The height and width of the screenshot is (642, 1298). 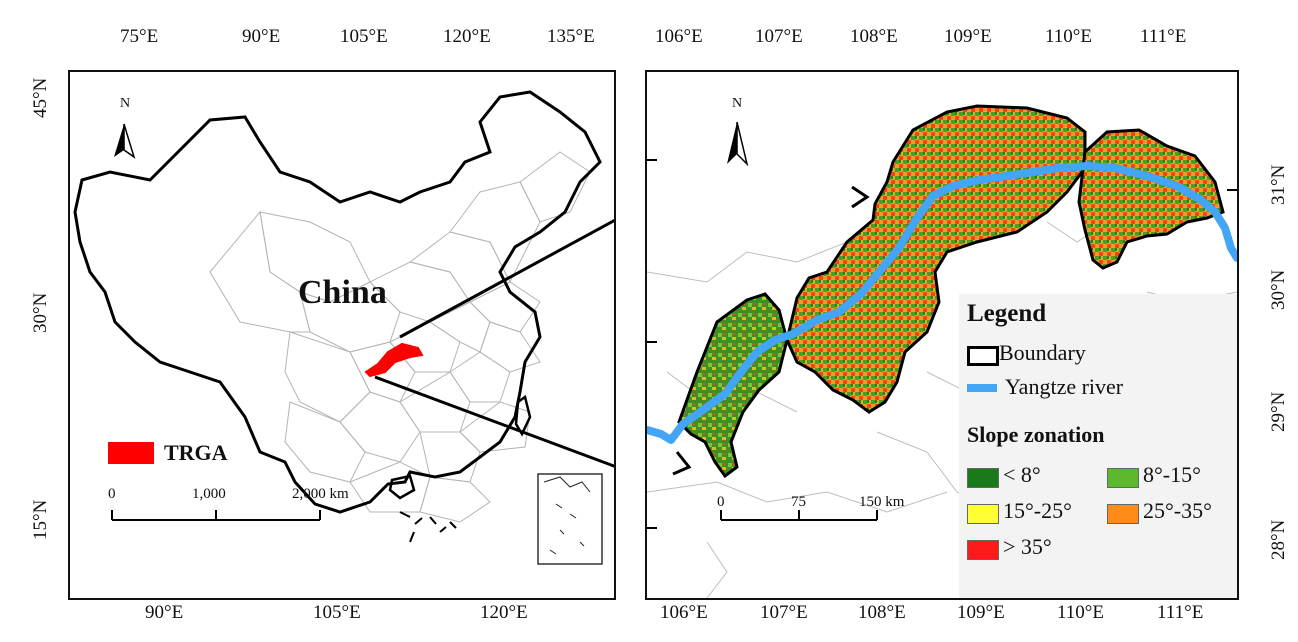 What do you see at coordinates (196, 452) in the screenshot?
I see `trga-legend-label: TRGA` at bounding box center [196, 452].